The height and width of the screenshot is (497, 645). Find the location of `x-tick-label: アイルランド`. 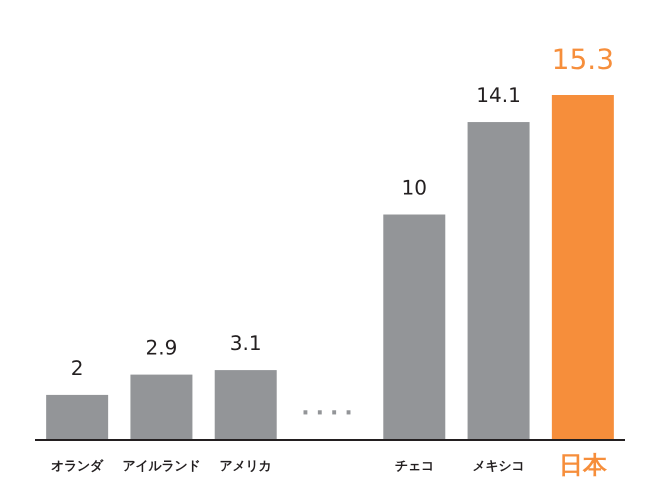

x-tick-label: アイルランド is located at coordinates (161, 466).